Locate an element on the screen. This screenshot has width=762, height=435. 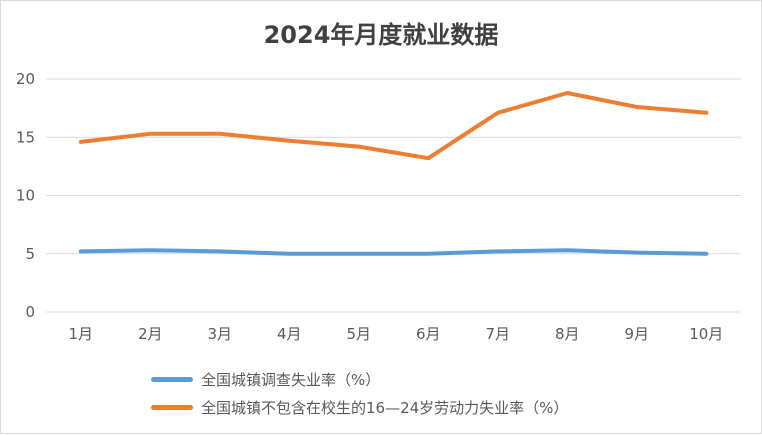
y-tick-label: 15 is located at coordinates (25, 137).